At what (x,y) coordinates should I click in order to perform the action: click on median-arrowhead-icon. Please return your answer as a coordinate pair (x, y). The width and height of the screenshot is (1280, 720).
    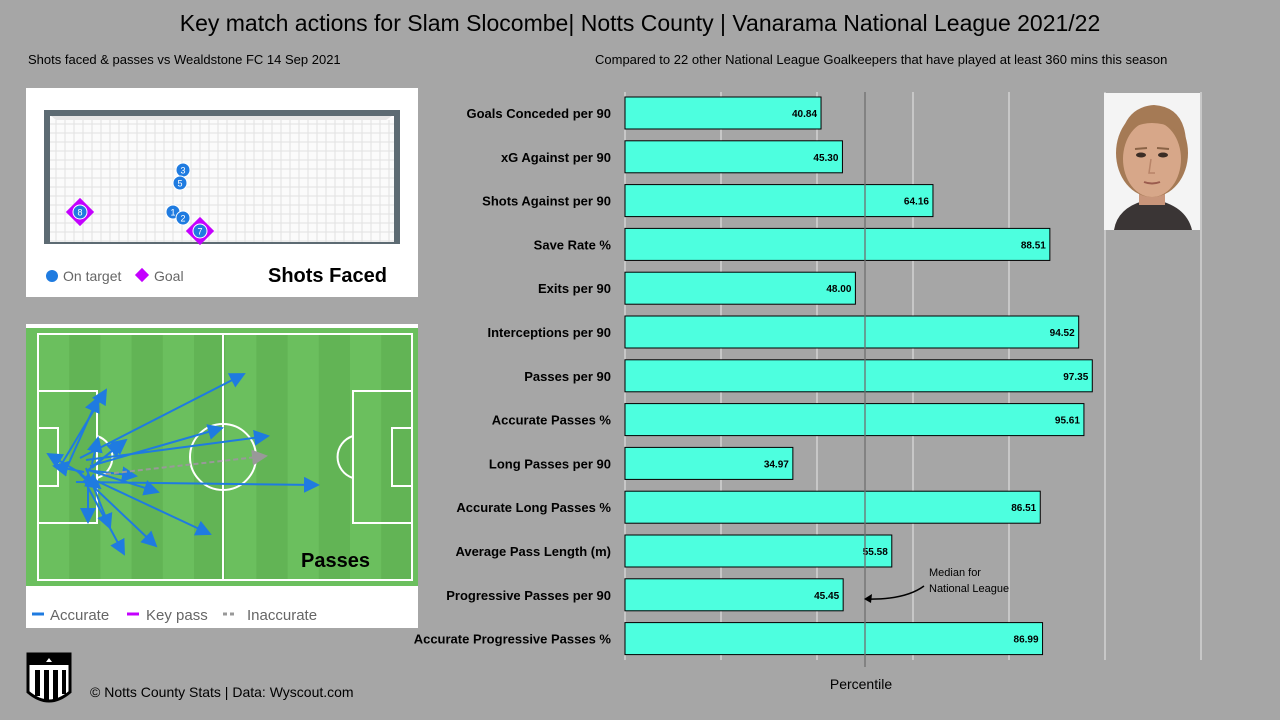
    Looking at the image, I should click on (868, 598).